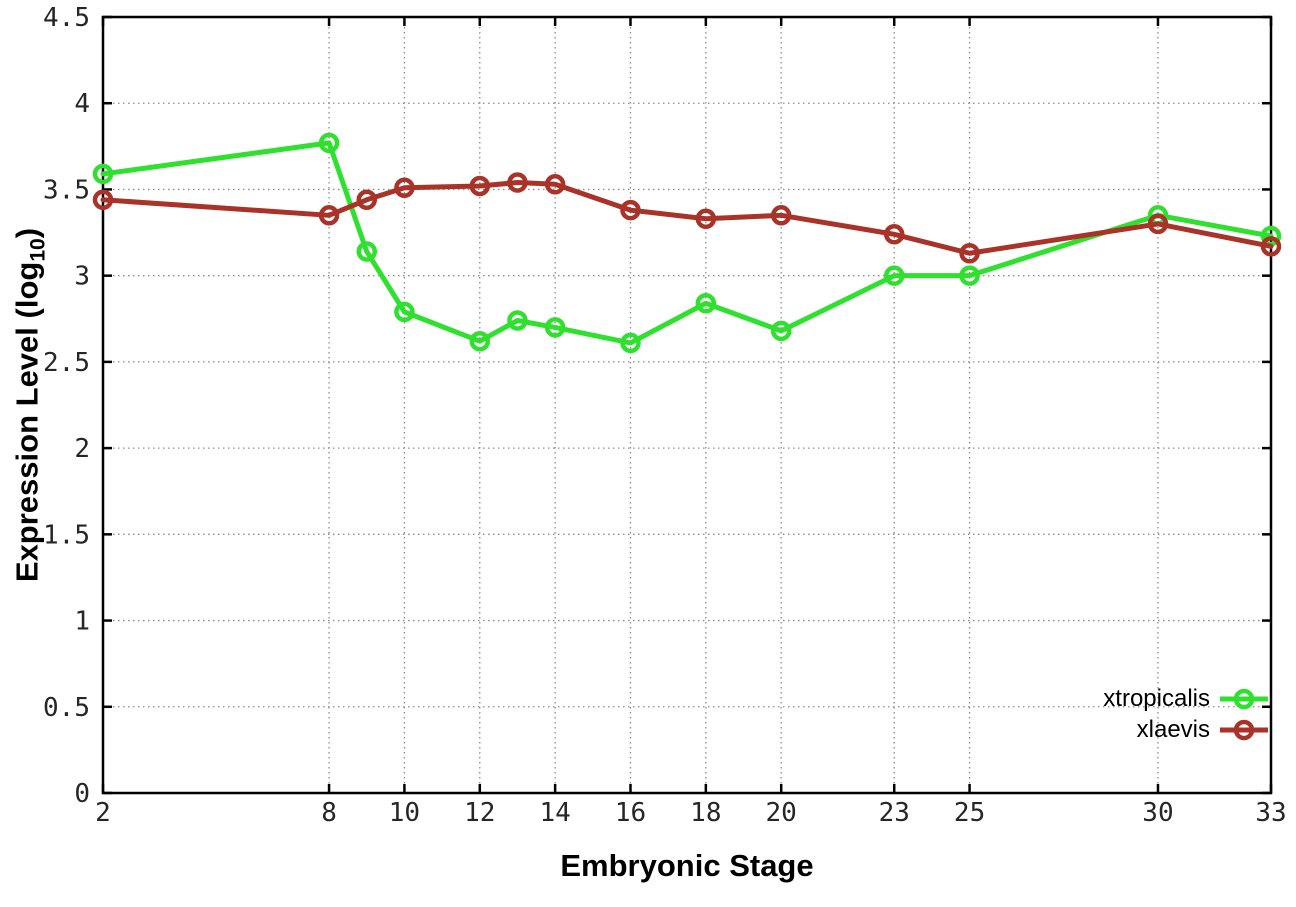  I want to click on y-tick-label: 2, so click(82, 449).